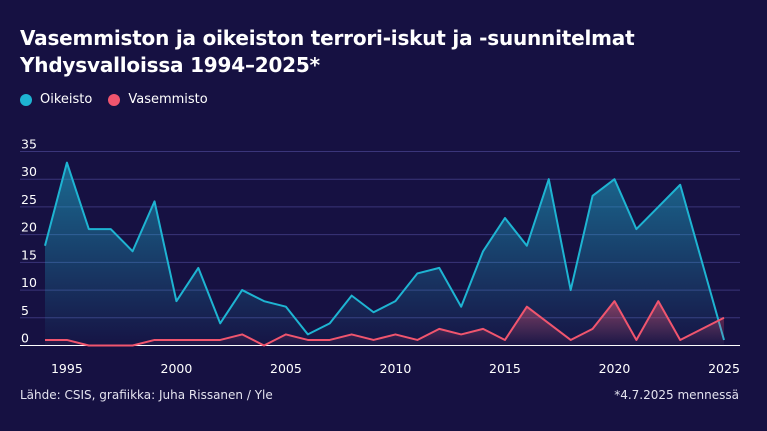  I want to click on y-tick-label-35: 35, so click(29, 144).